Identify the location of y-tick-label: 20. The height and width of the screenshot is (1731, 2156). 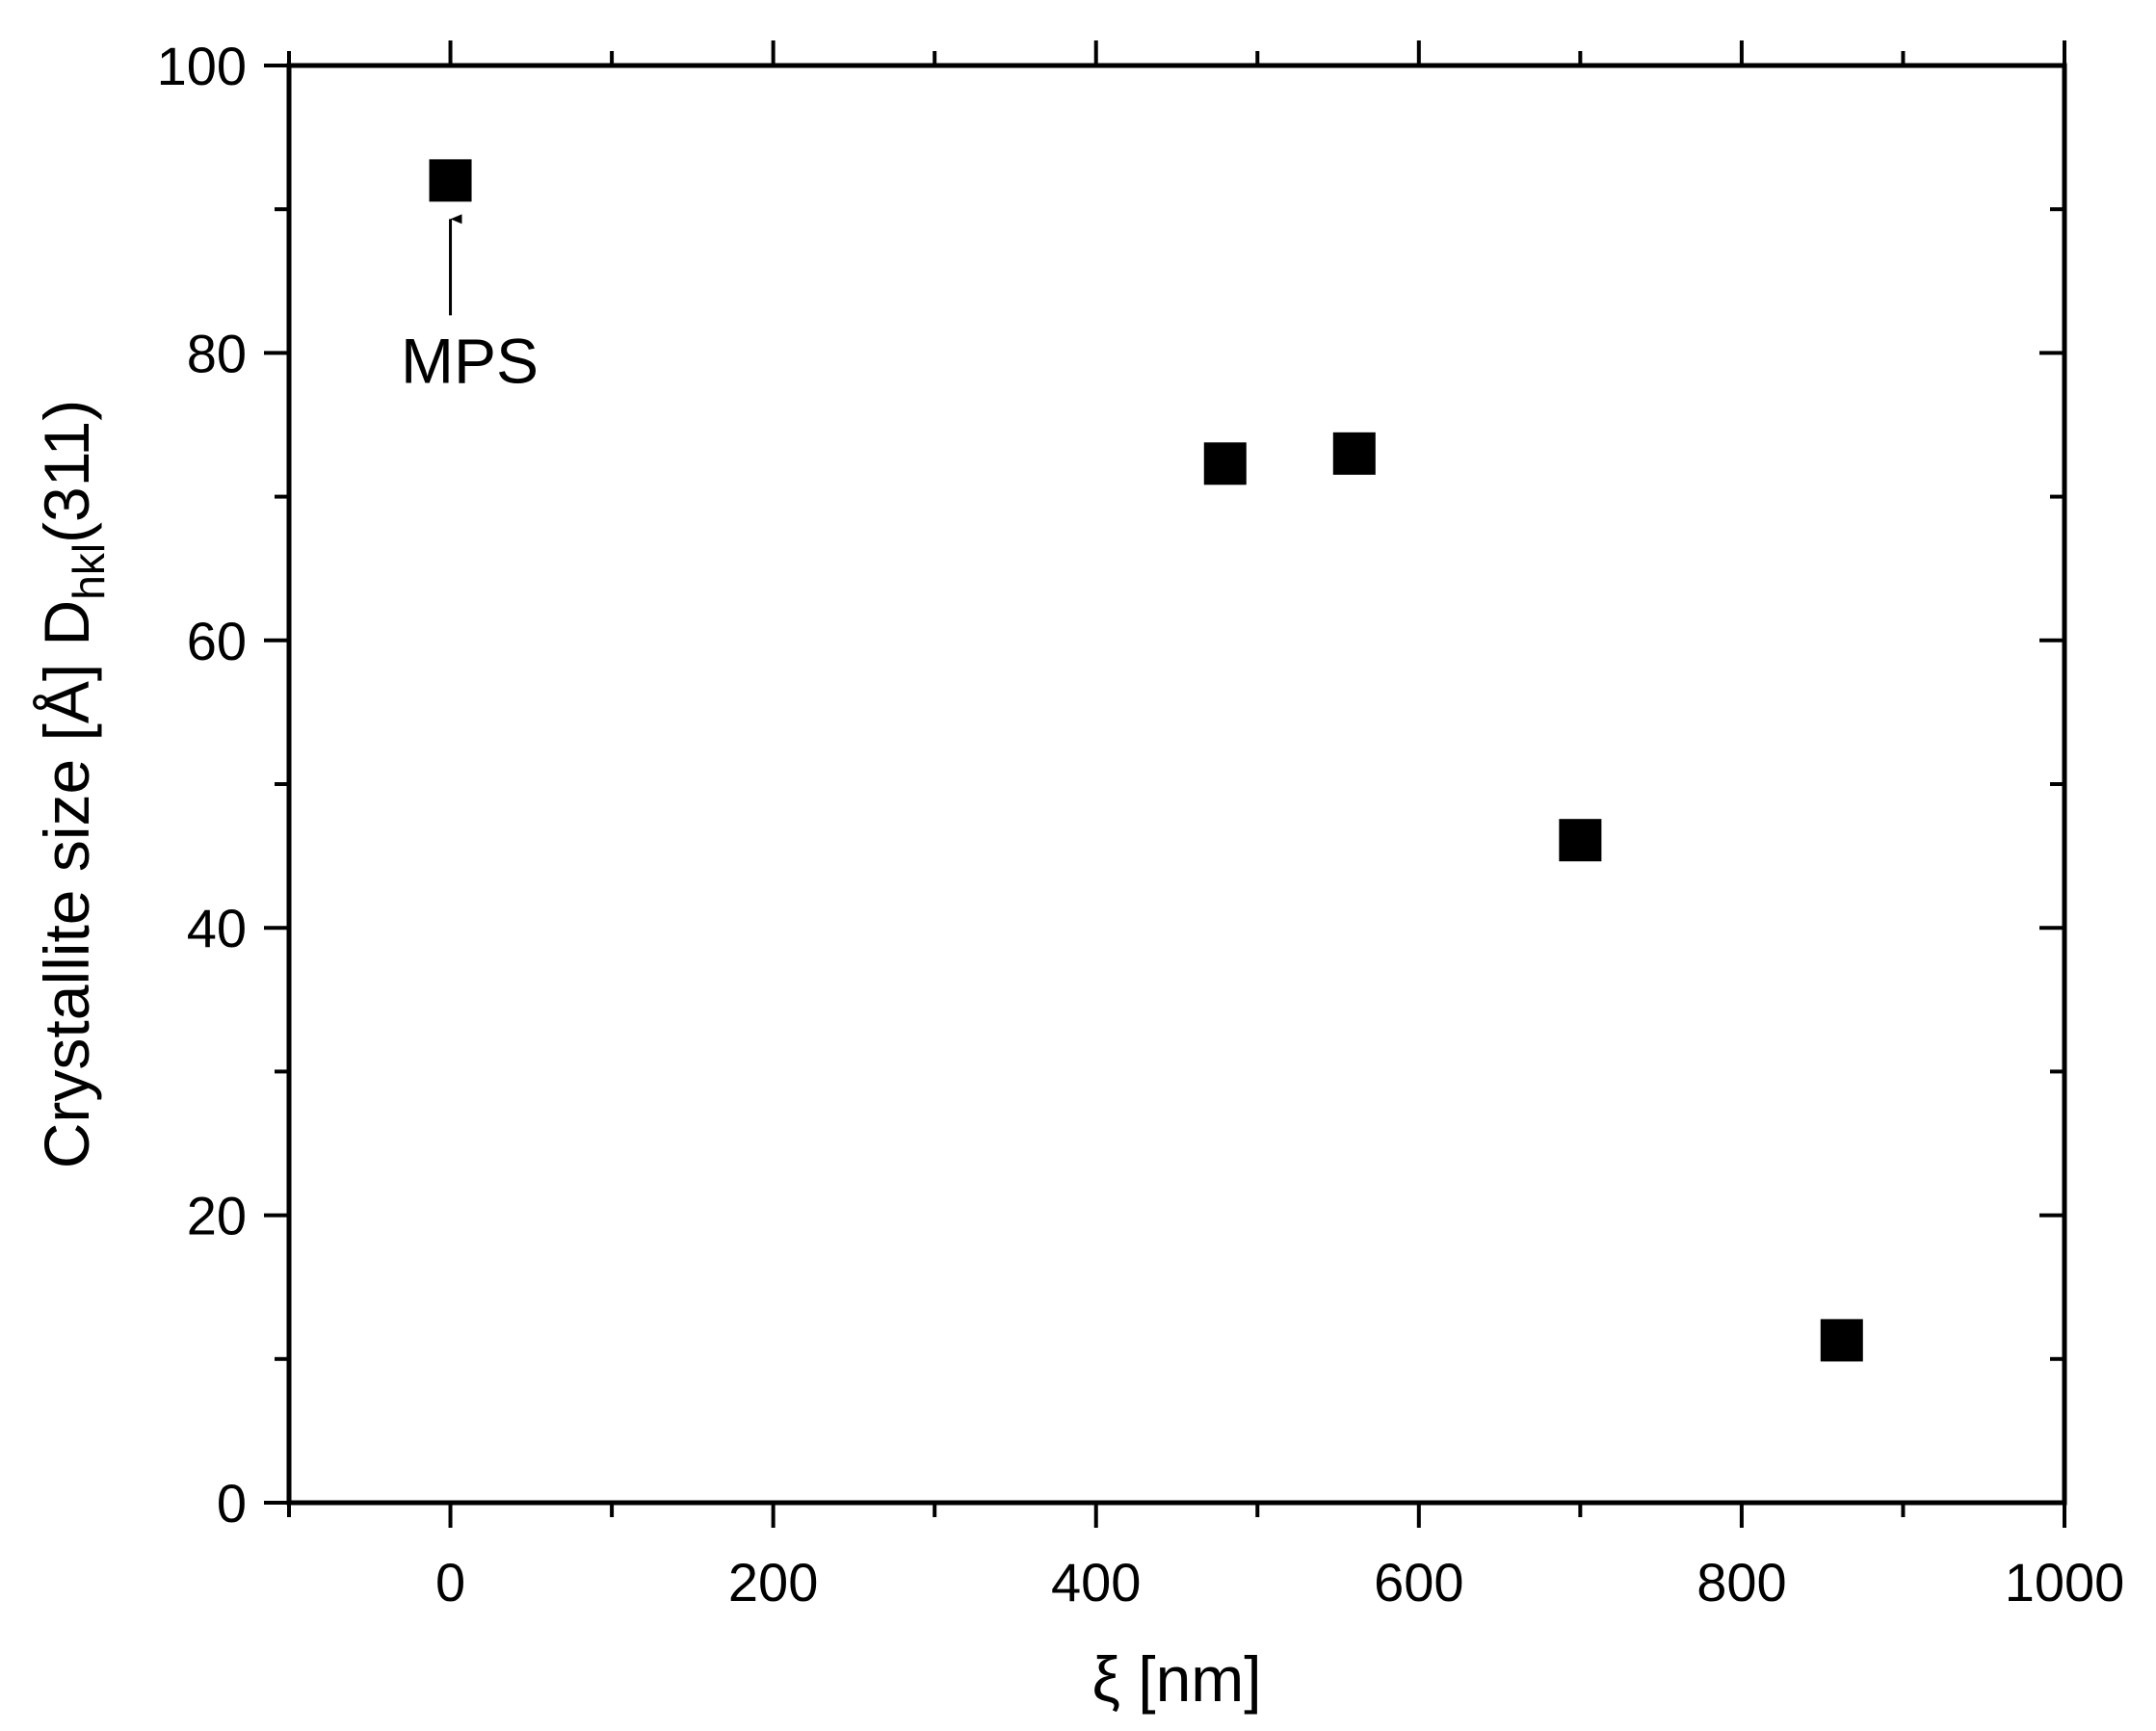
(217, 1216).